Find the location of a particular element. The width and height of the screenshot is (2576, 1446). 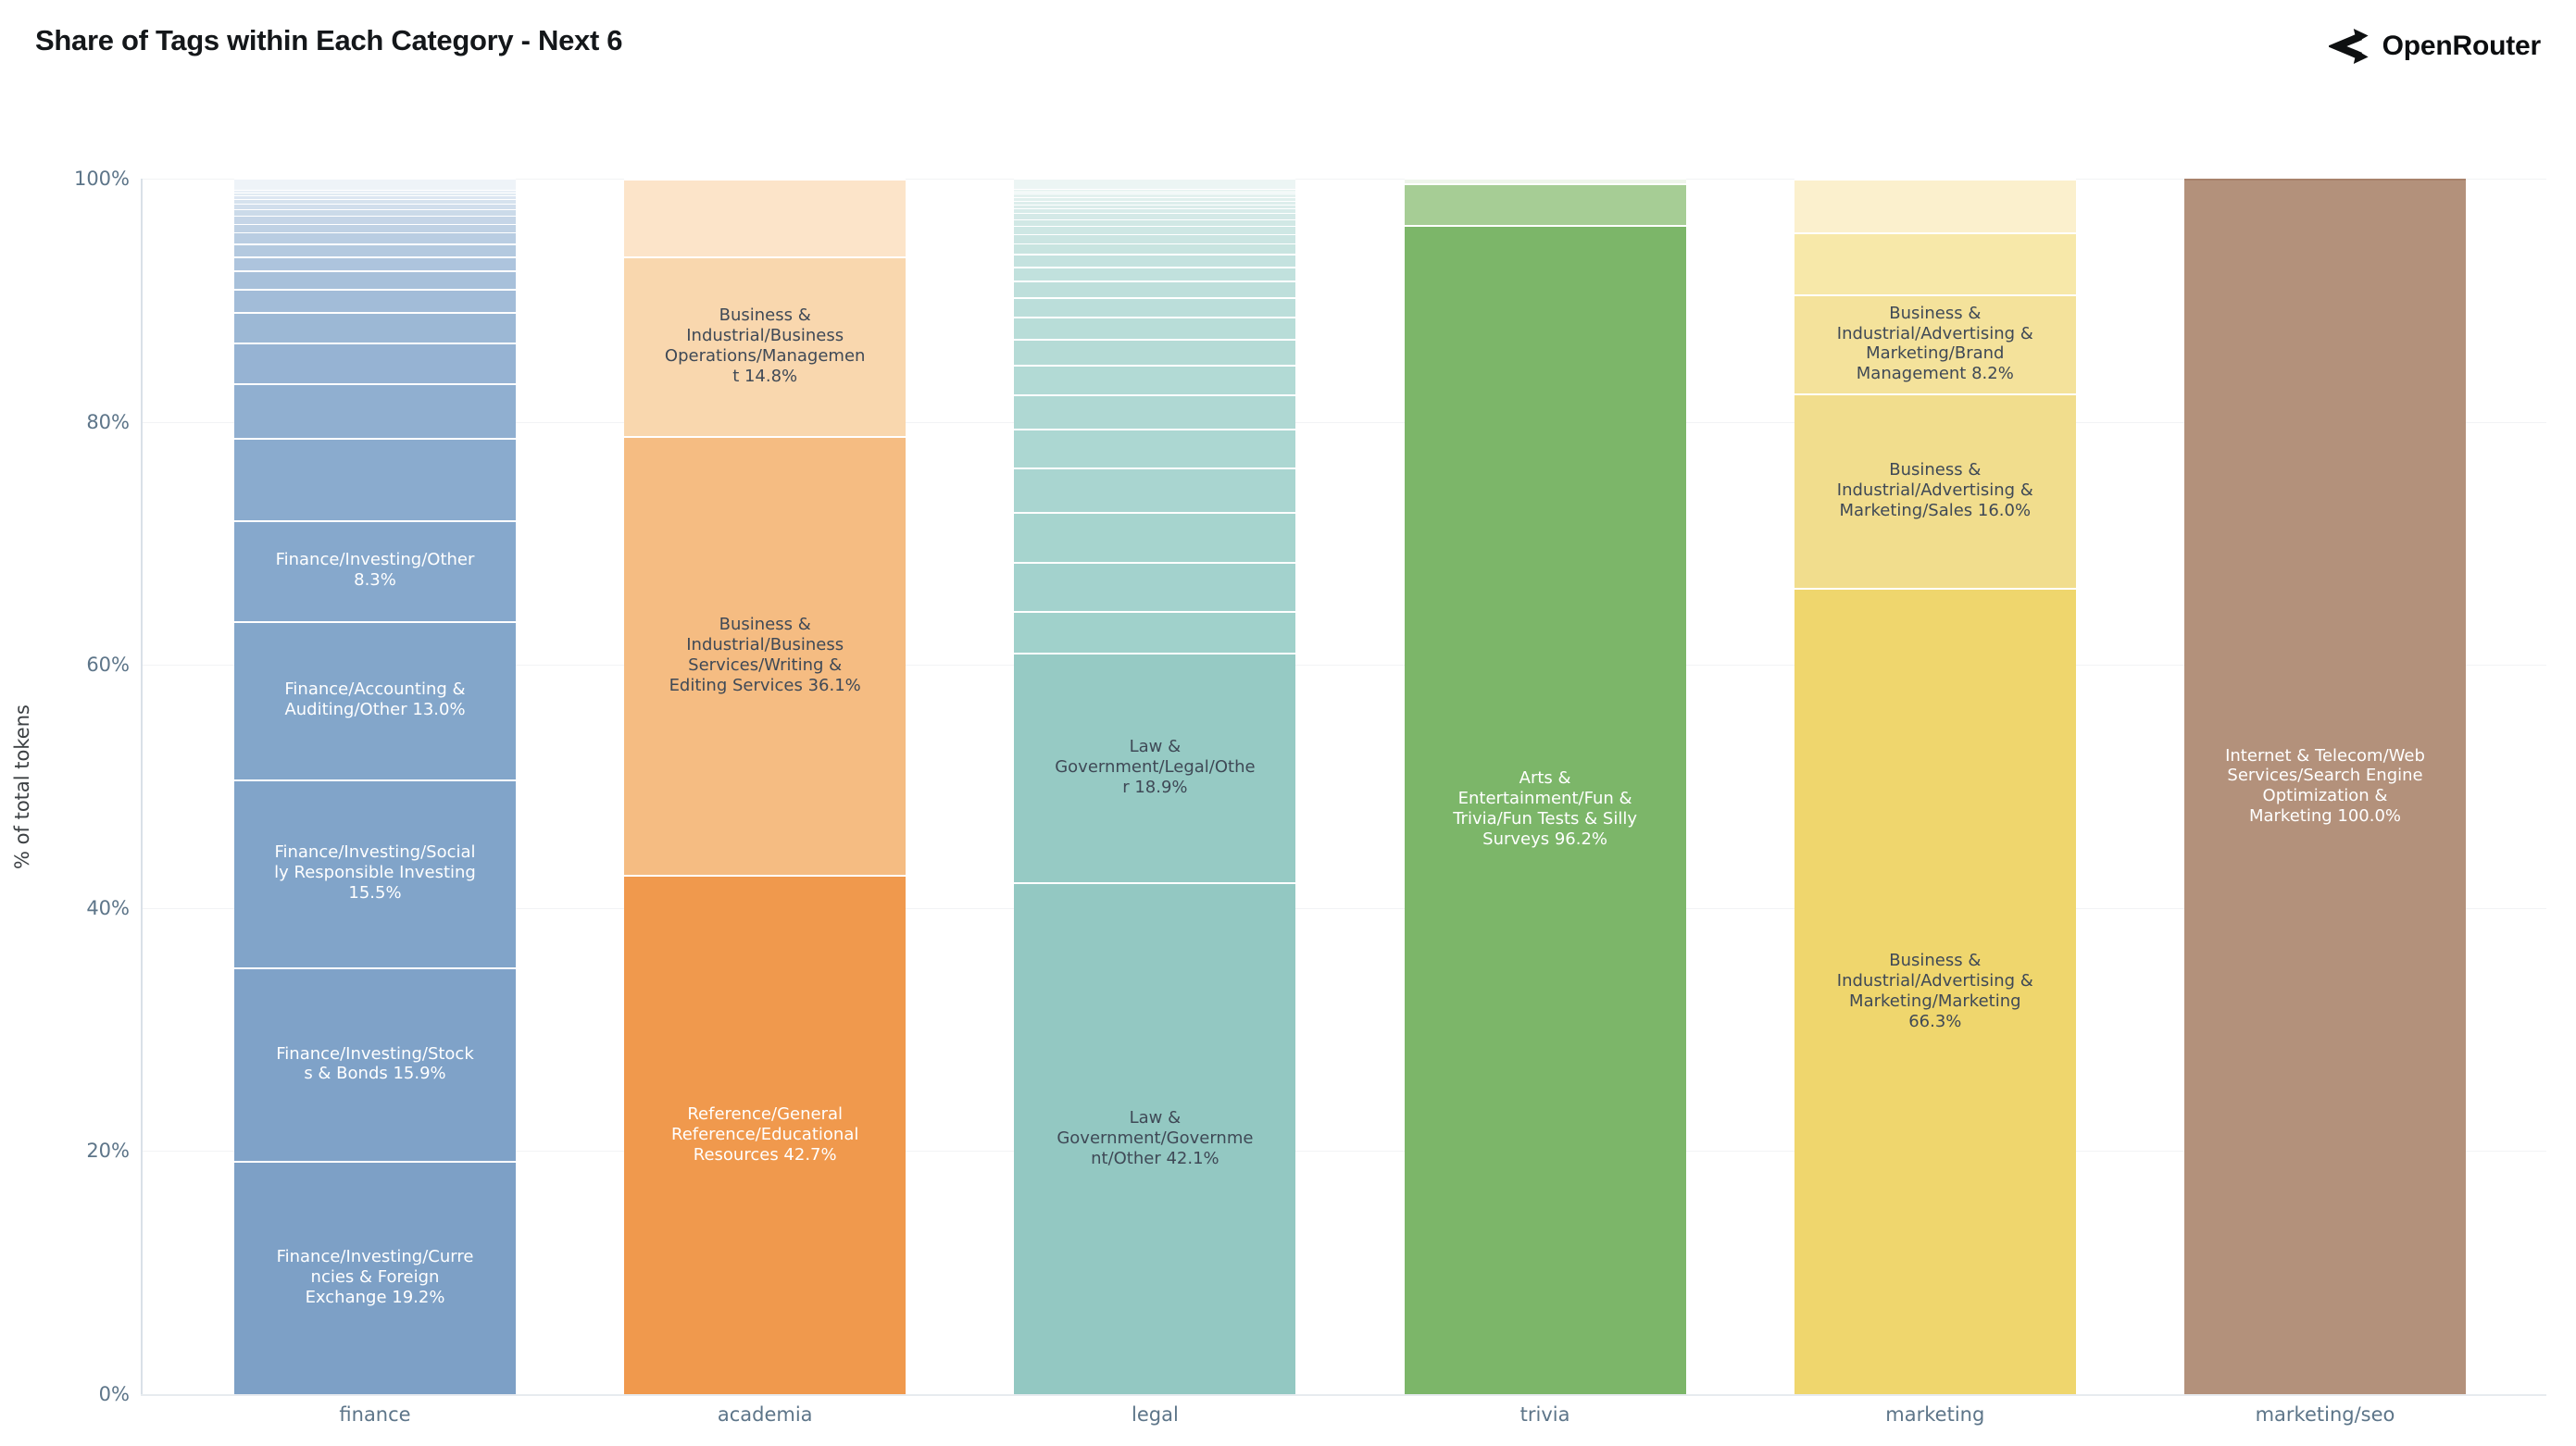

brand-logo: OpenRouter is located at coordinates (2435, 46).